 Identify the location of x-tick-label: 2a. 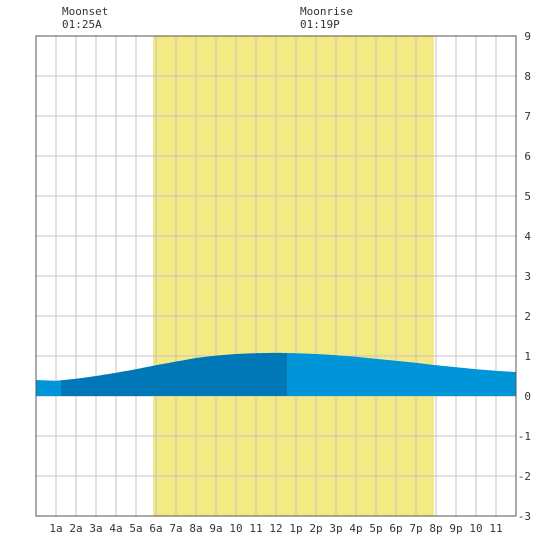
(75, 528).